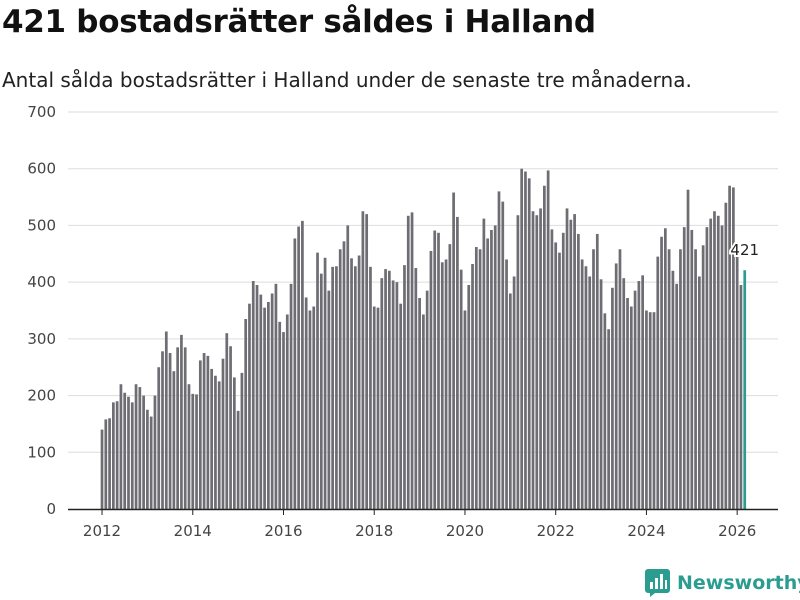 This screenshot has height=600, width=800. What do you see at coordinates (102, 531) in the screenshot?
I see `x-tick-label: 2012` at bounding box center [102, 531].